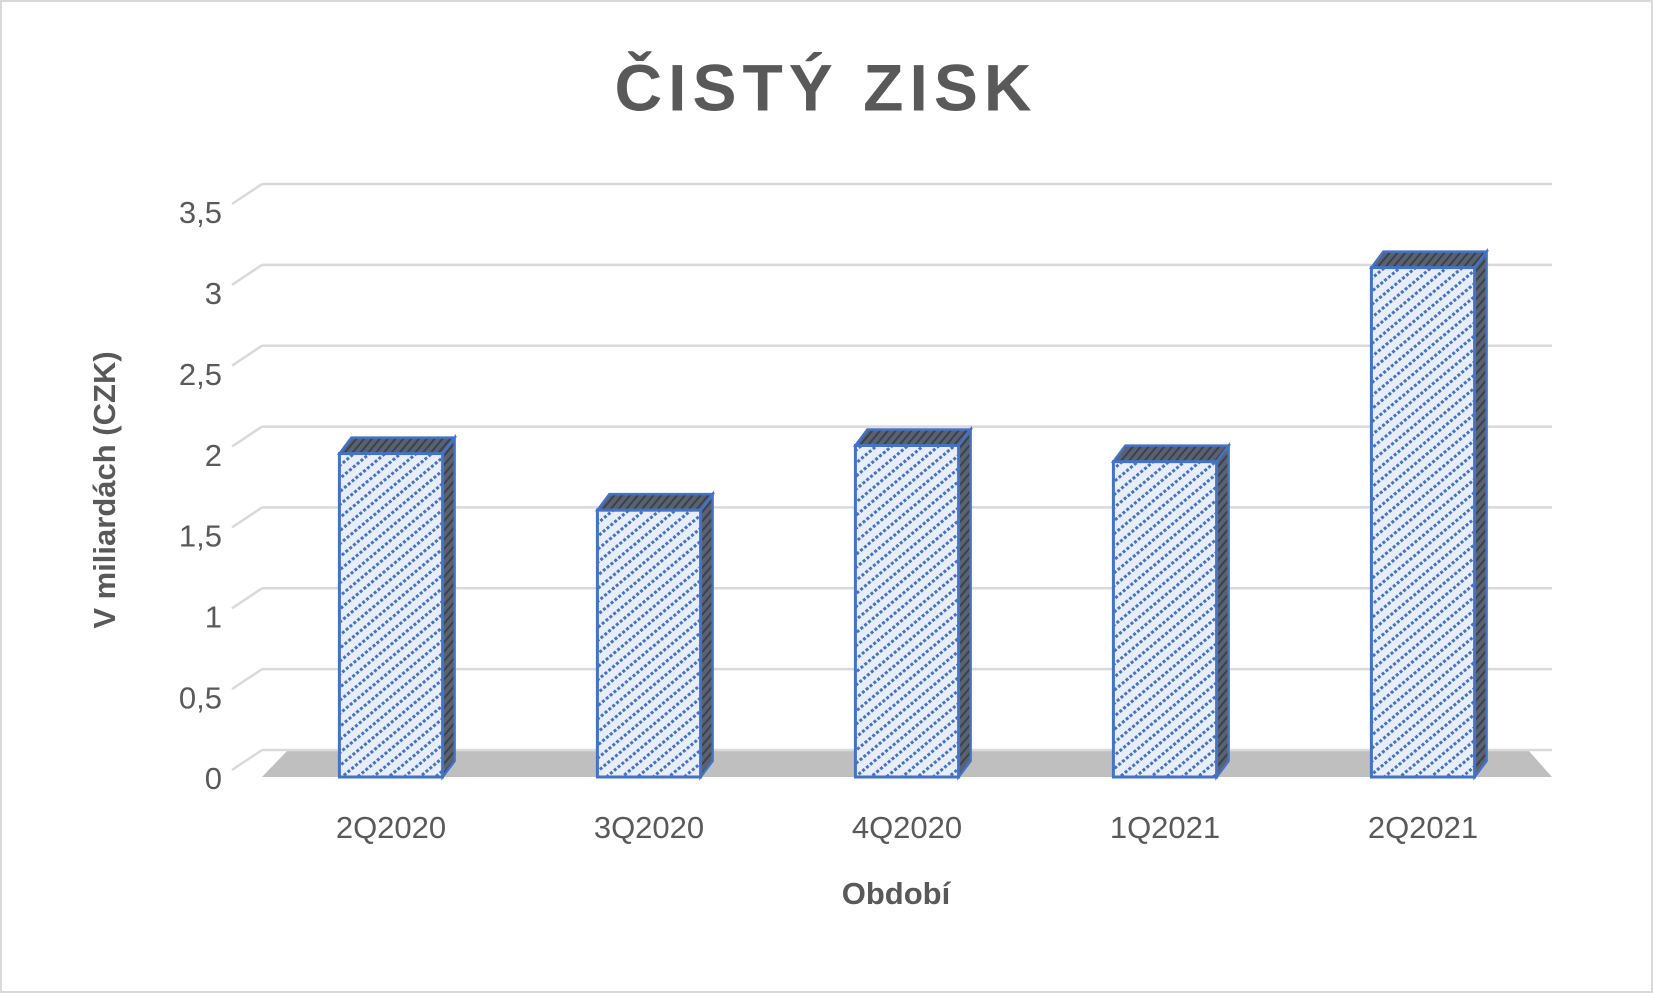 The image size is (1653, 993). What do you see at coordinates (1165, 827) in the screenshot?
I see `x-tick-label: 1Q2021` at bounding box center [1165, 827].